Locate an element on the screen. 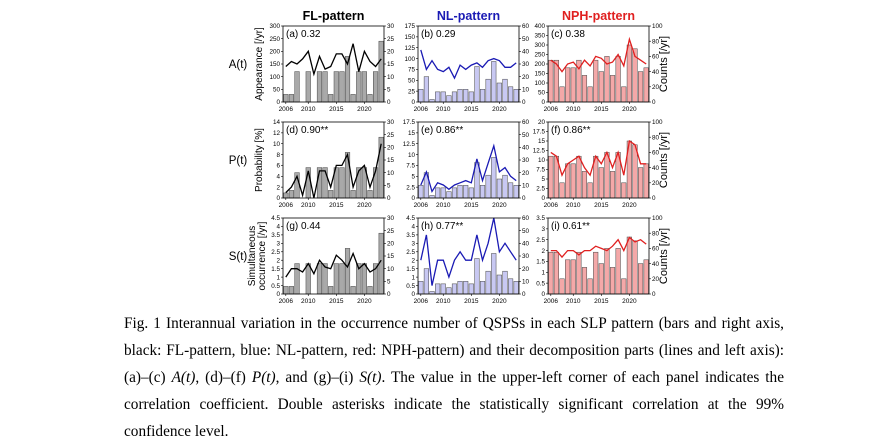 Image resolution: width=894 pixels, height=447 pixels. bar-f-2008 is located at coordinates (562, 190).